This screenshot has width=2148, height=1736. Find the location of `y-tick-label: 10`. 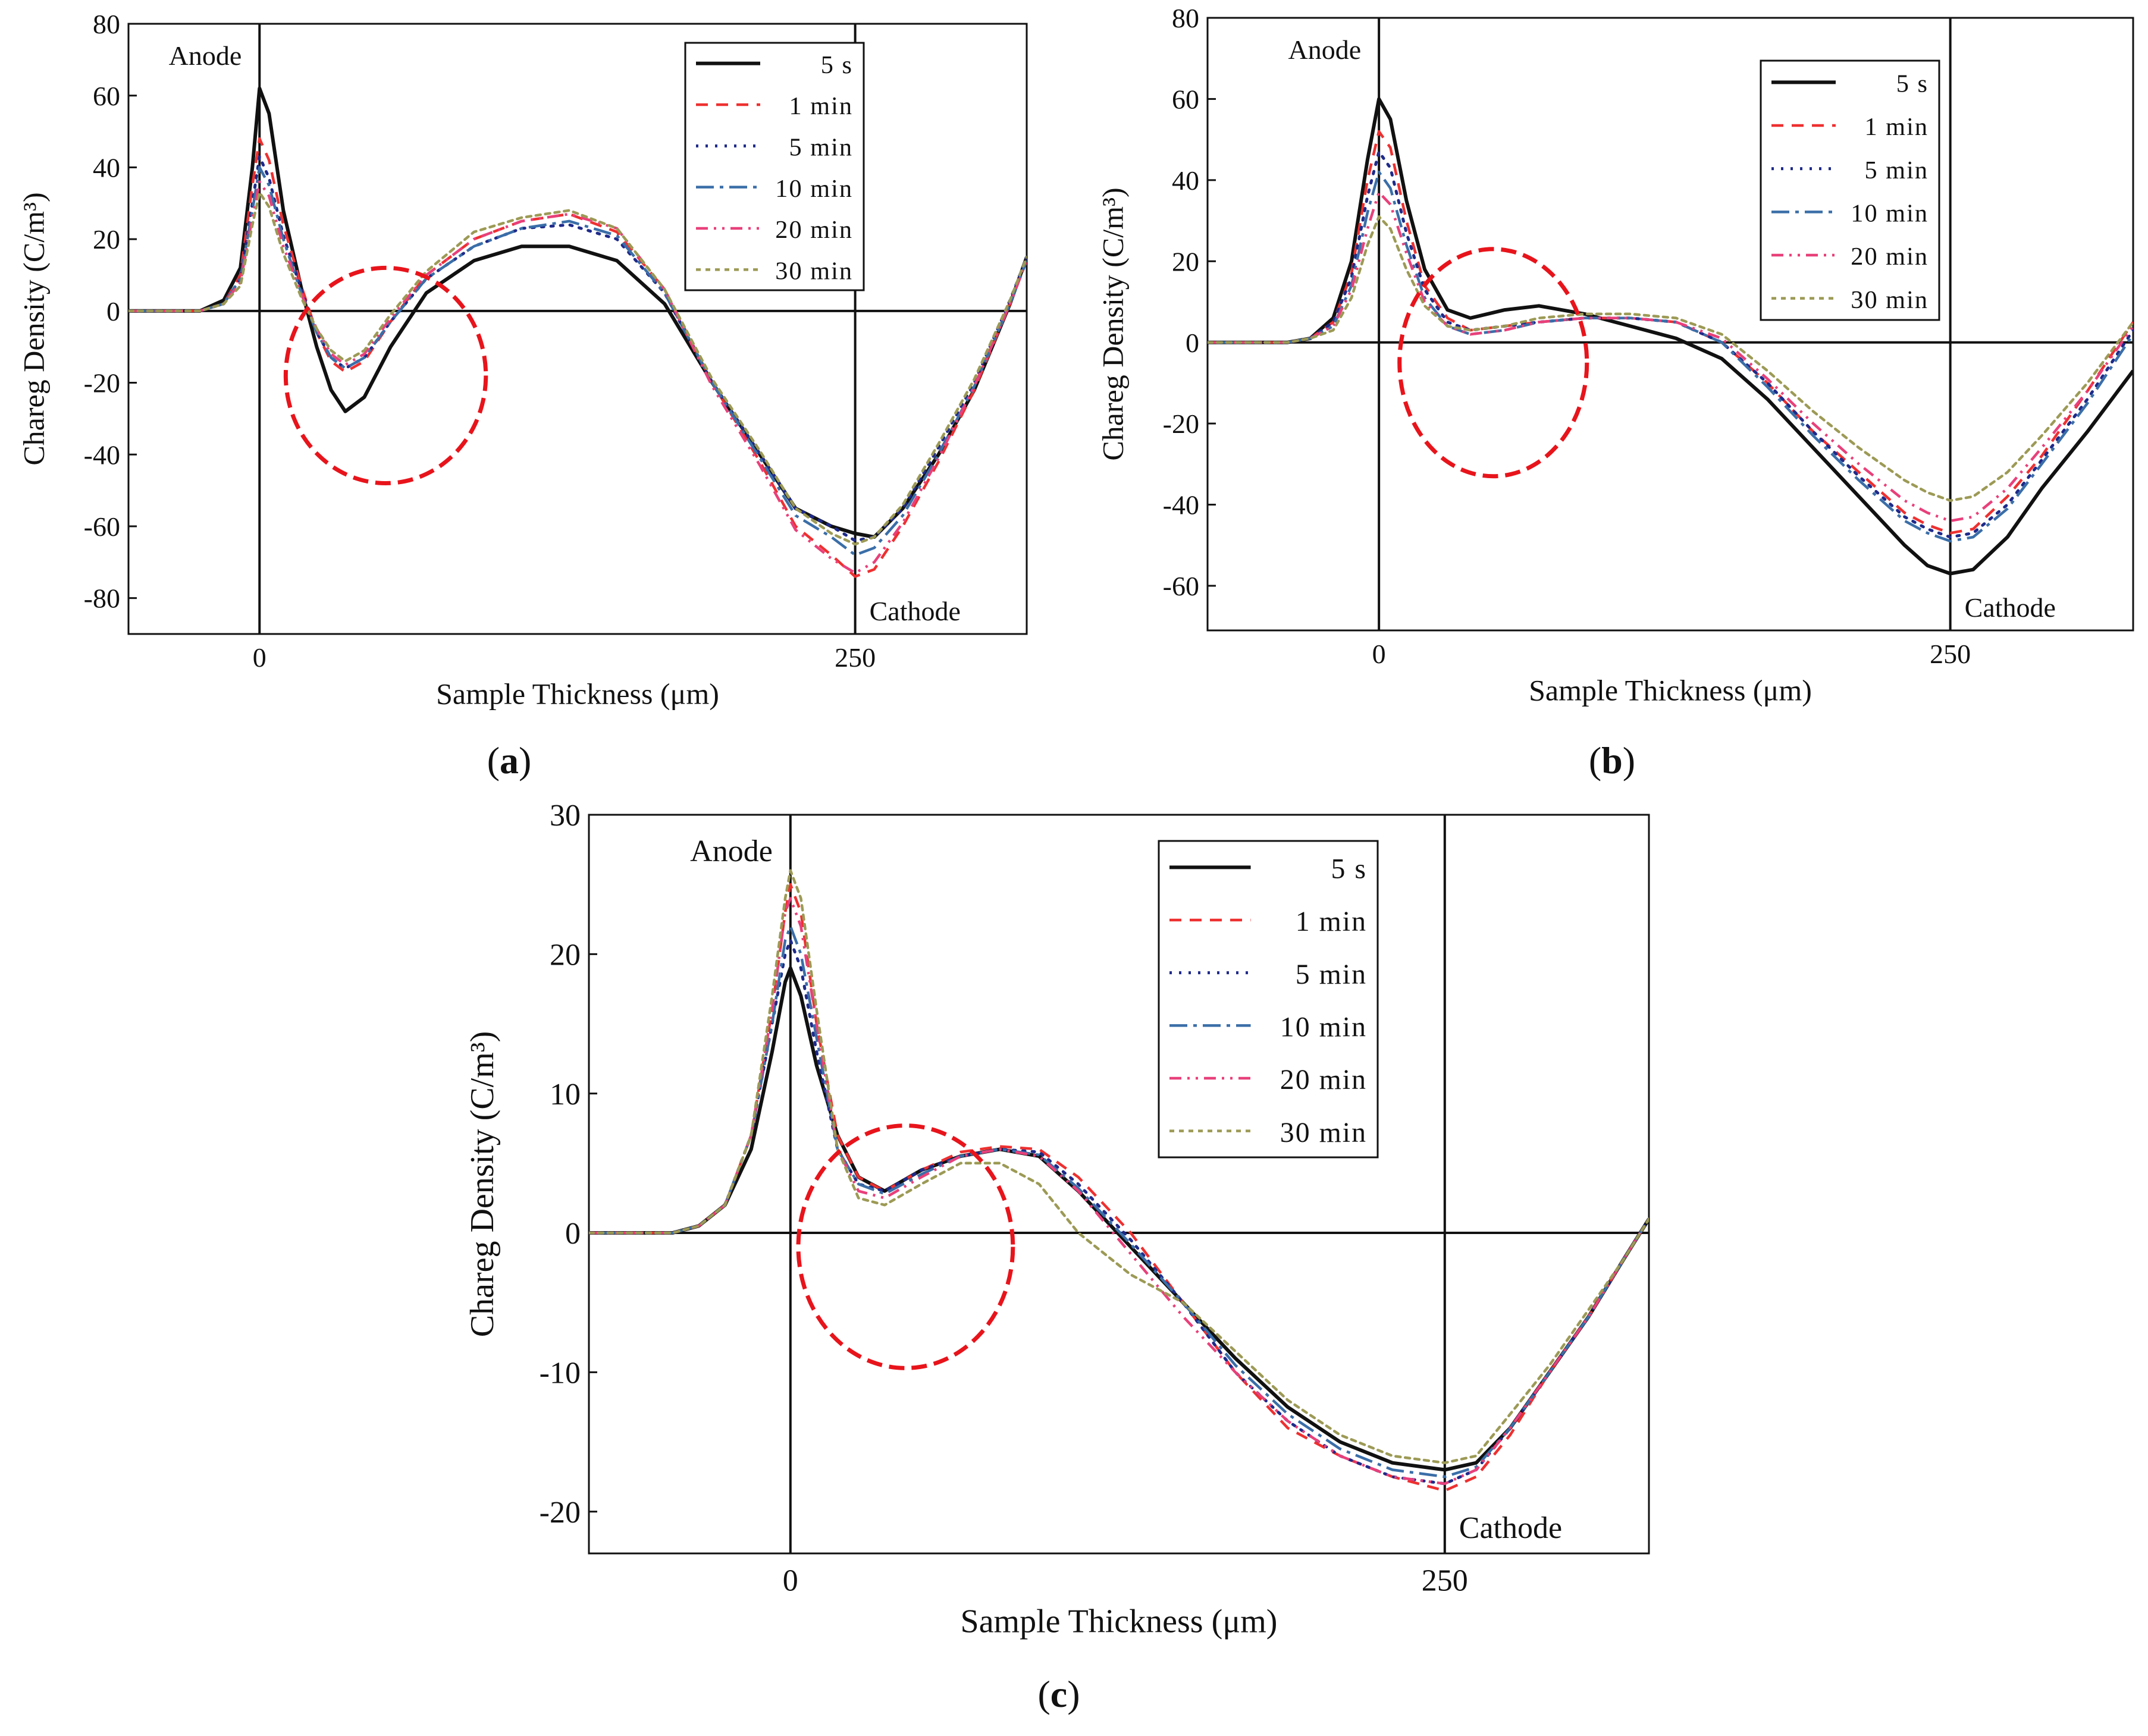

y-tick-label: 10 is located at coordinates (565, 1095).